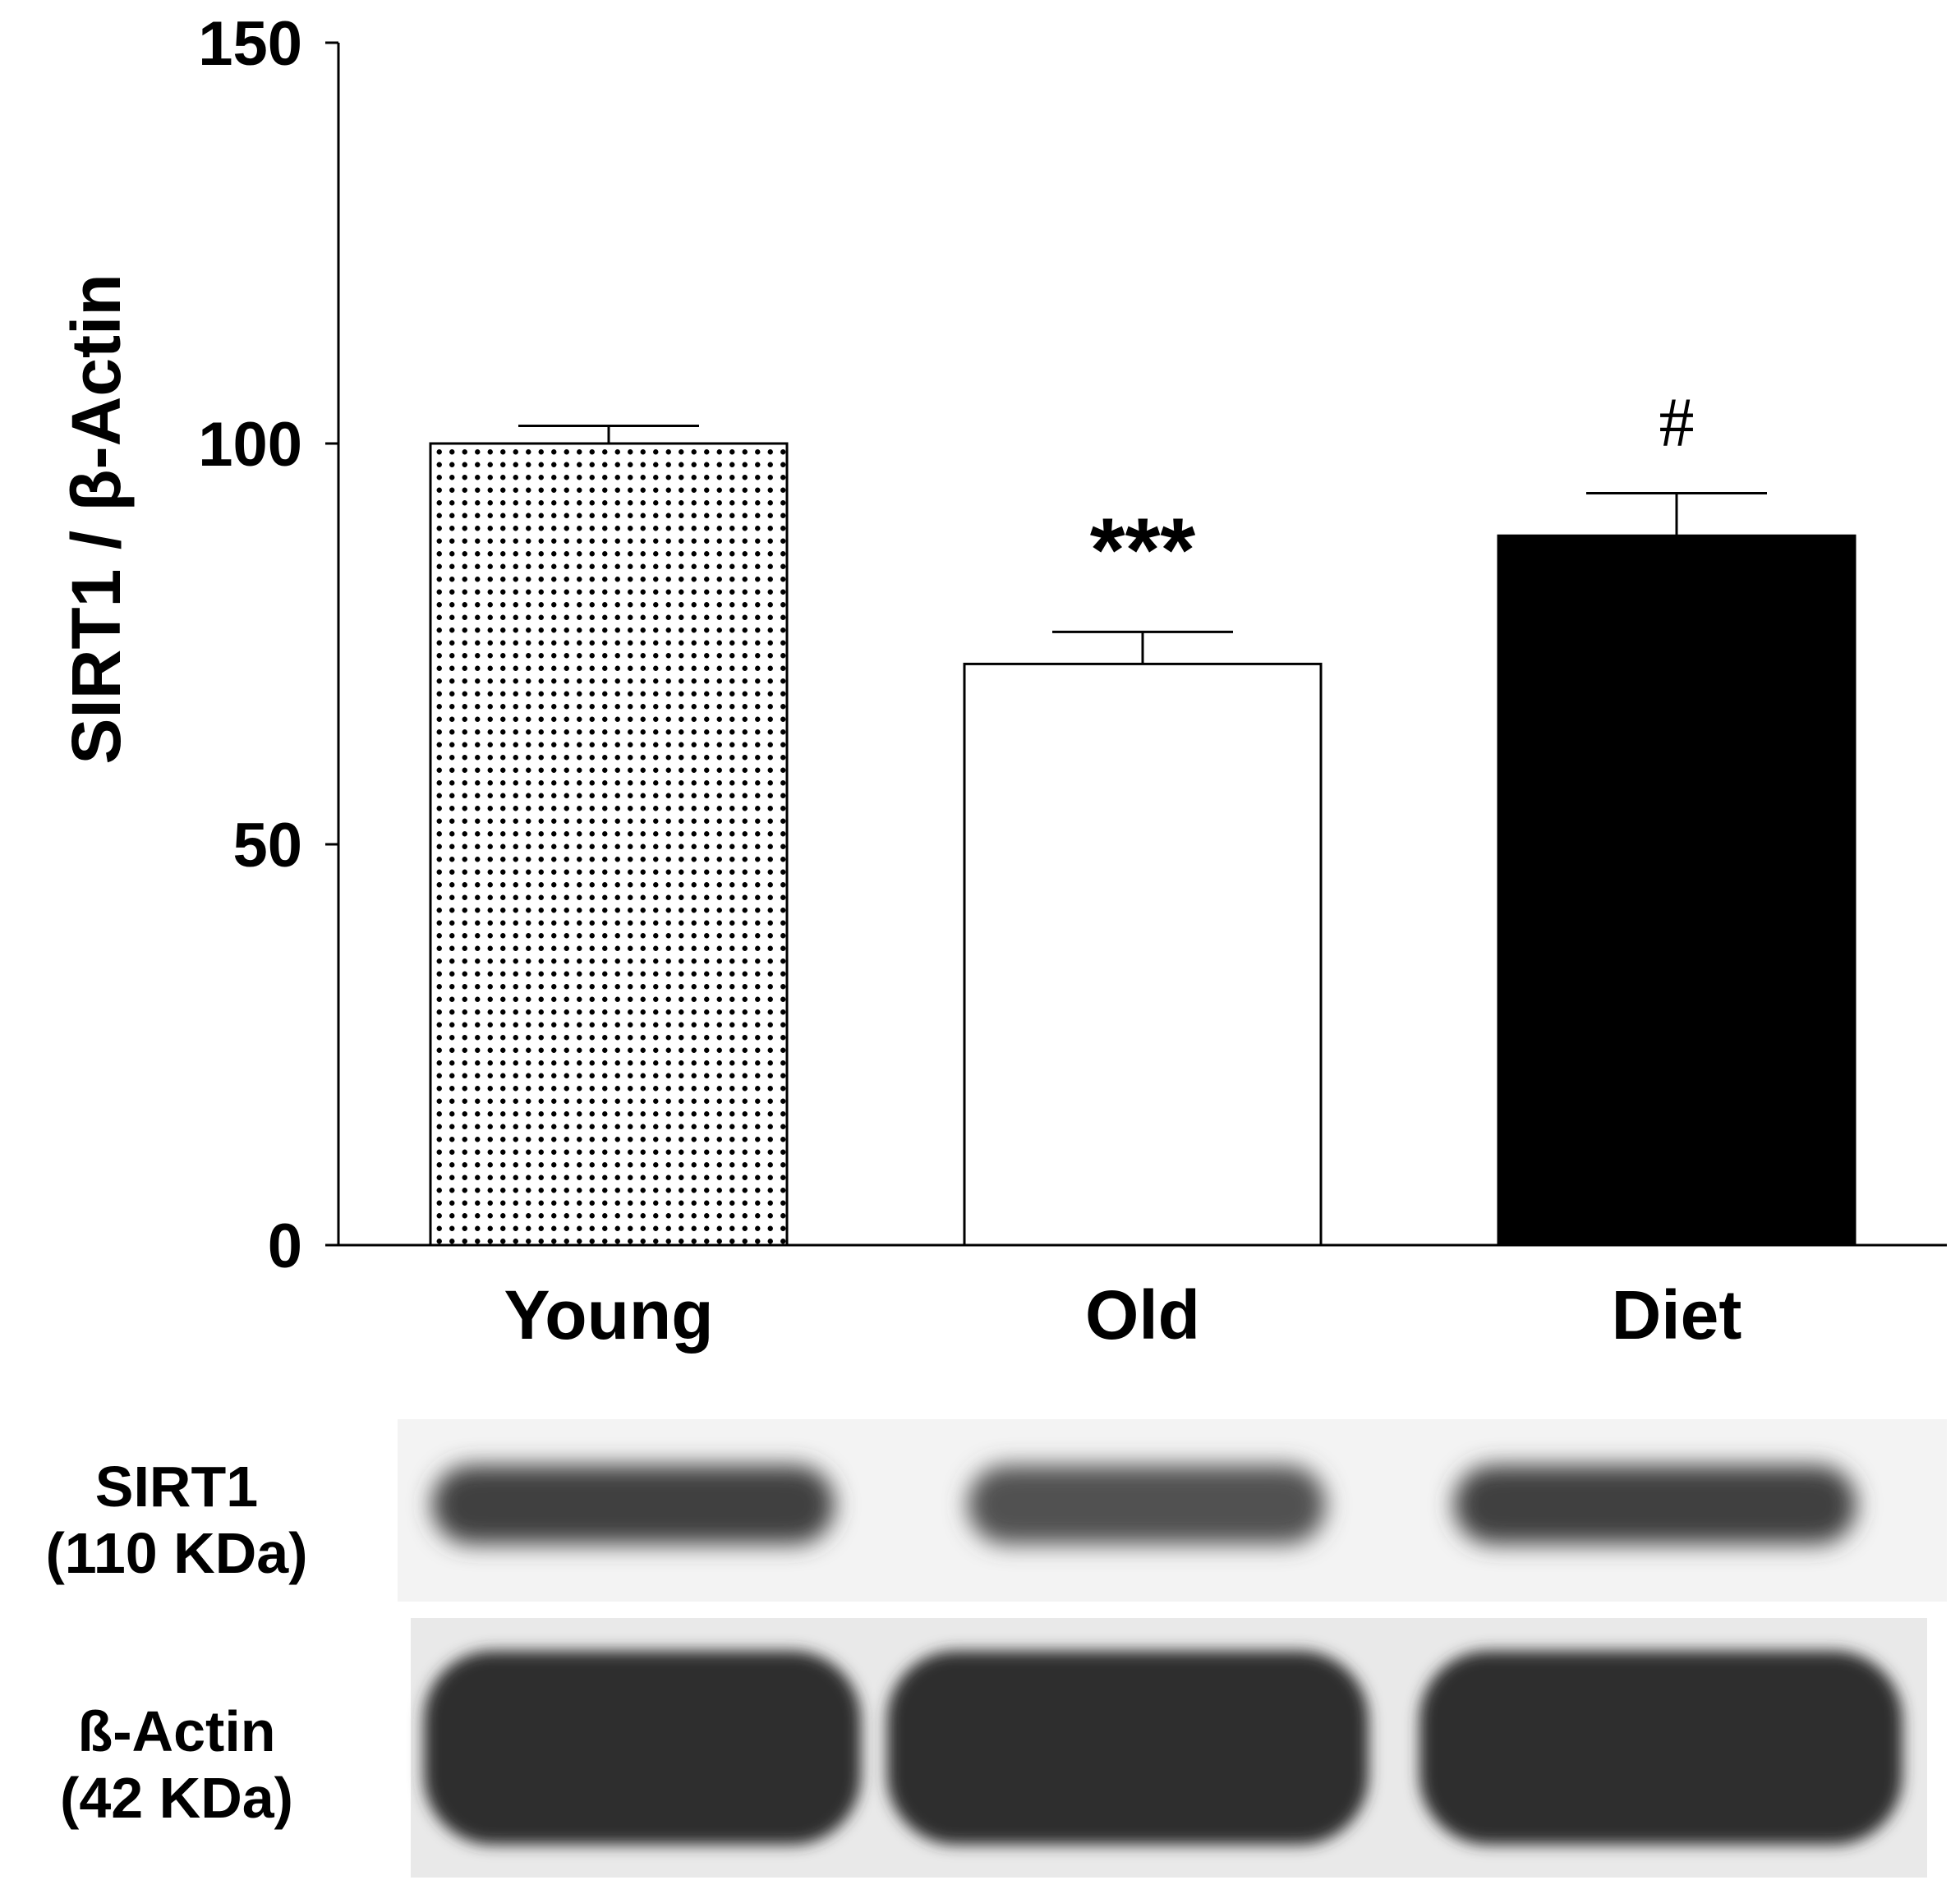 This screenshot has height=1903, width=1960. Describe the element at coordinates (250, 445) in the screenshot. I see `y-tick-label: 100` at that location.